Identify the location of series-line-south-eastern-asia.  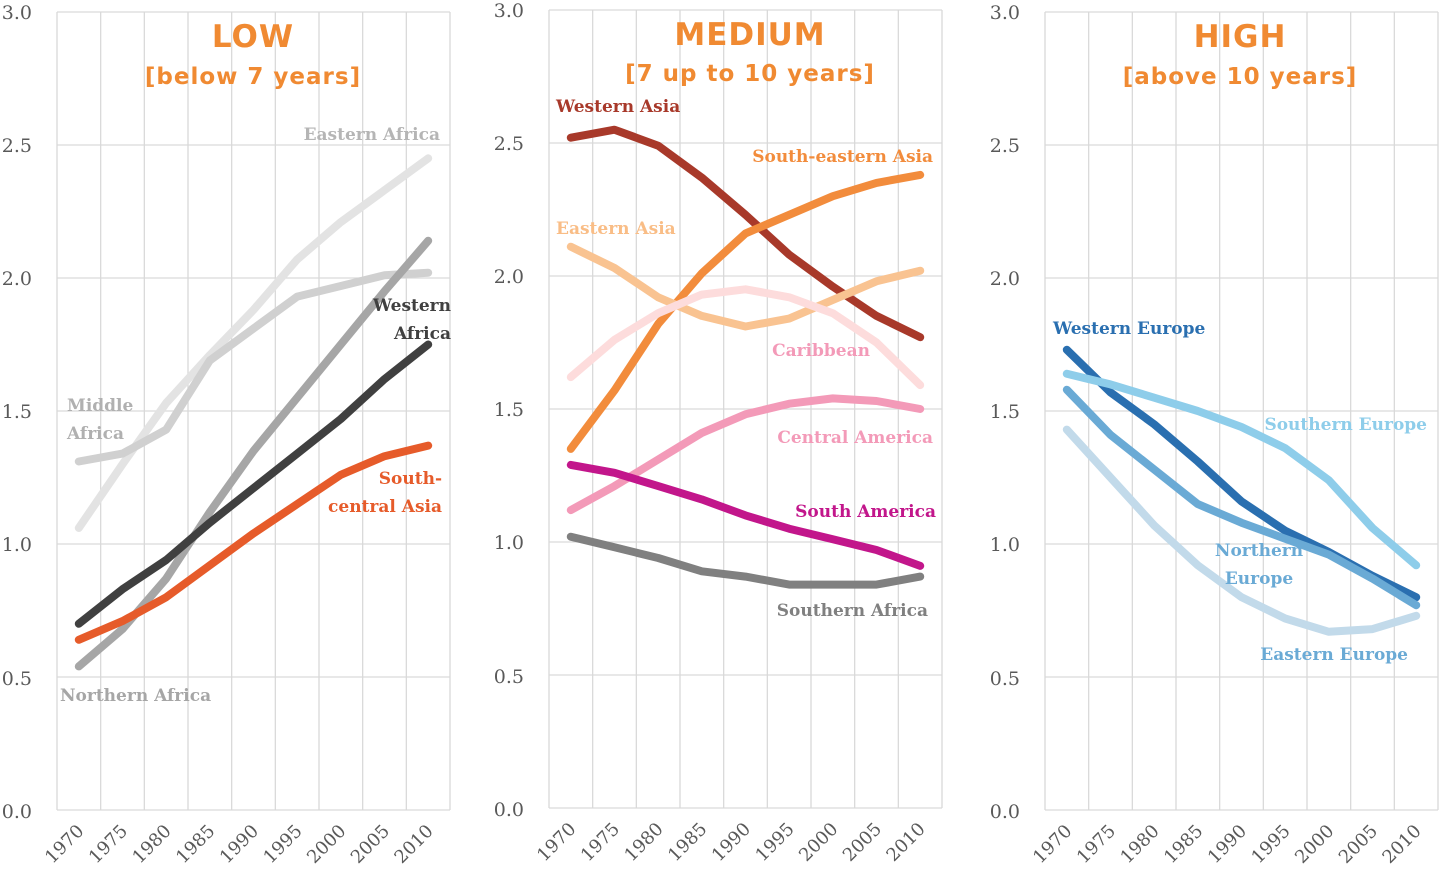
(745, 311).